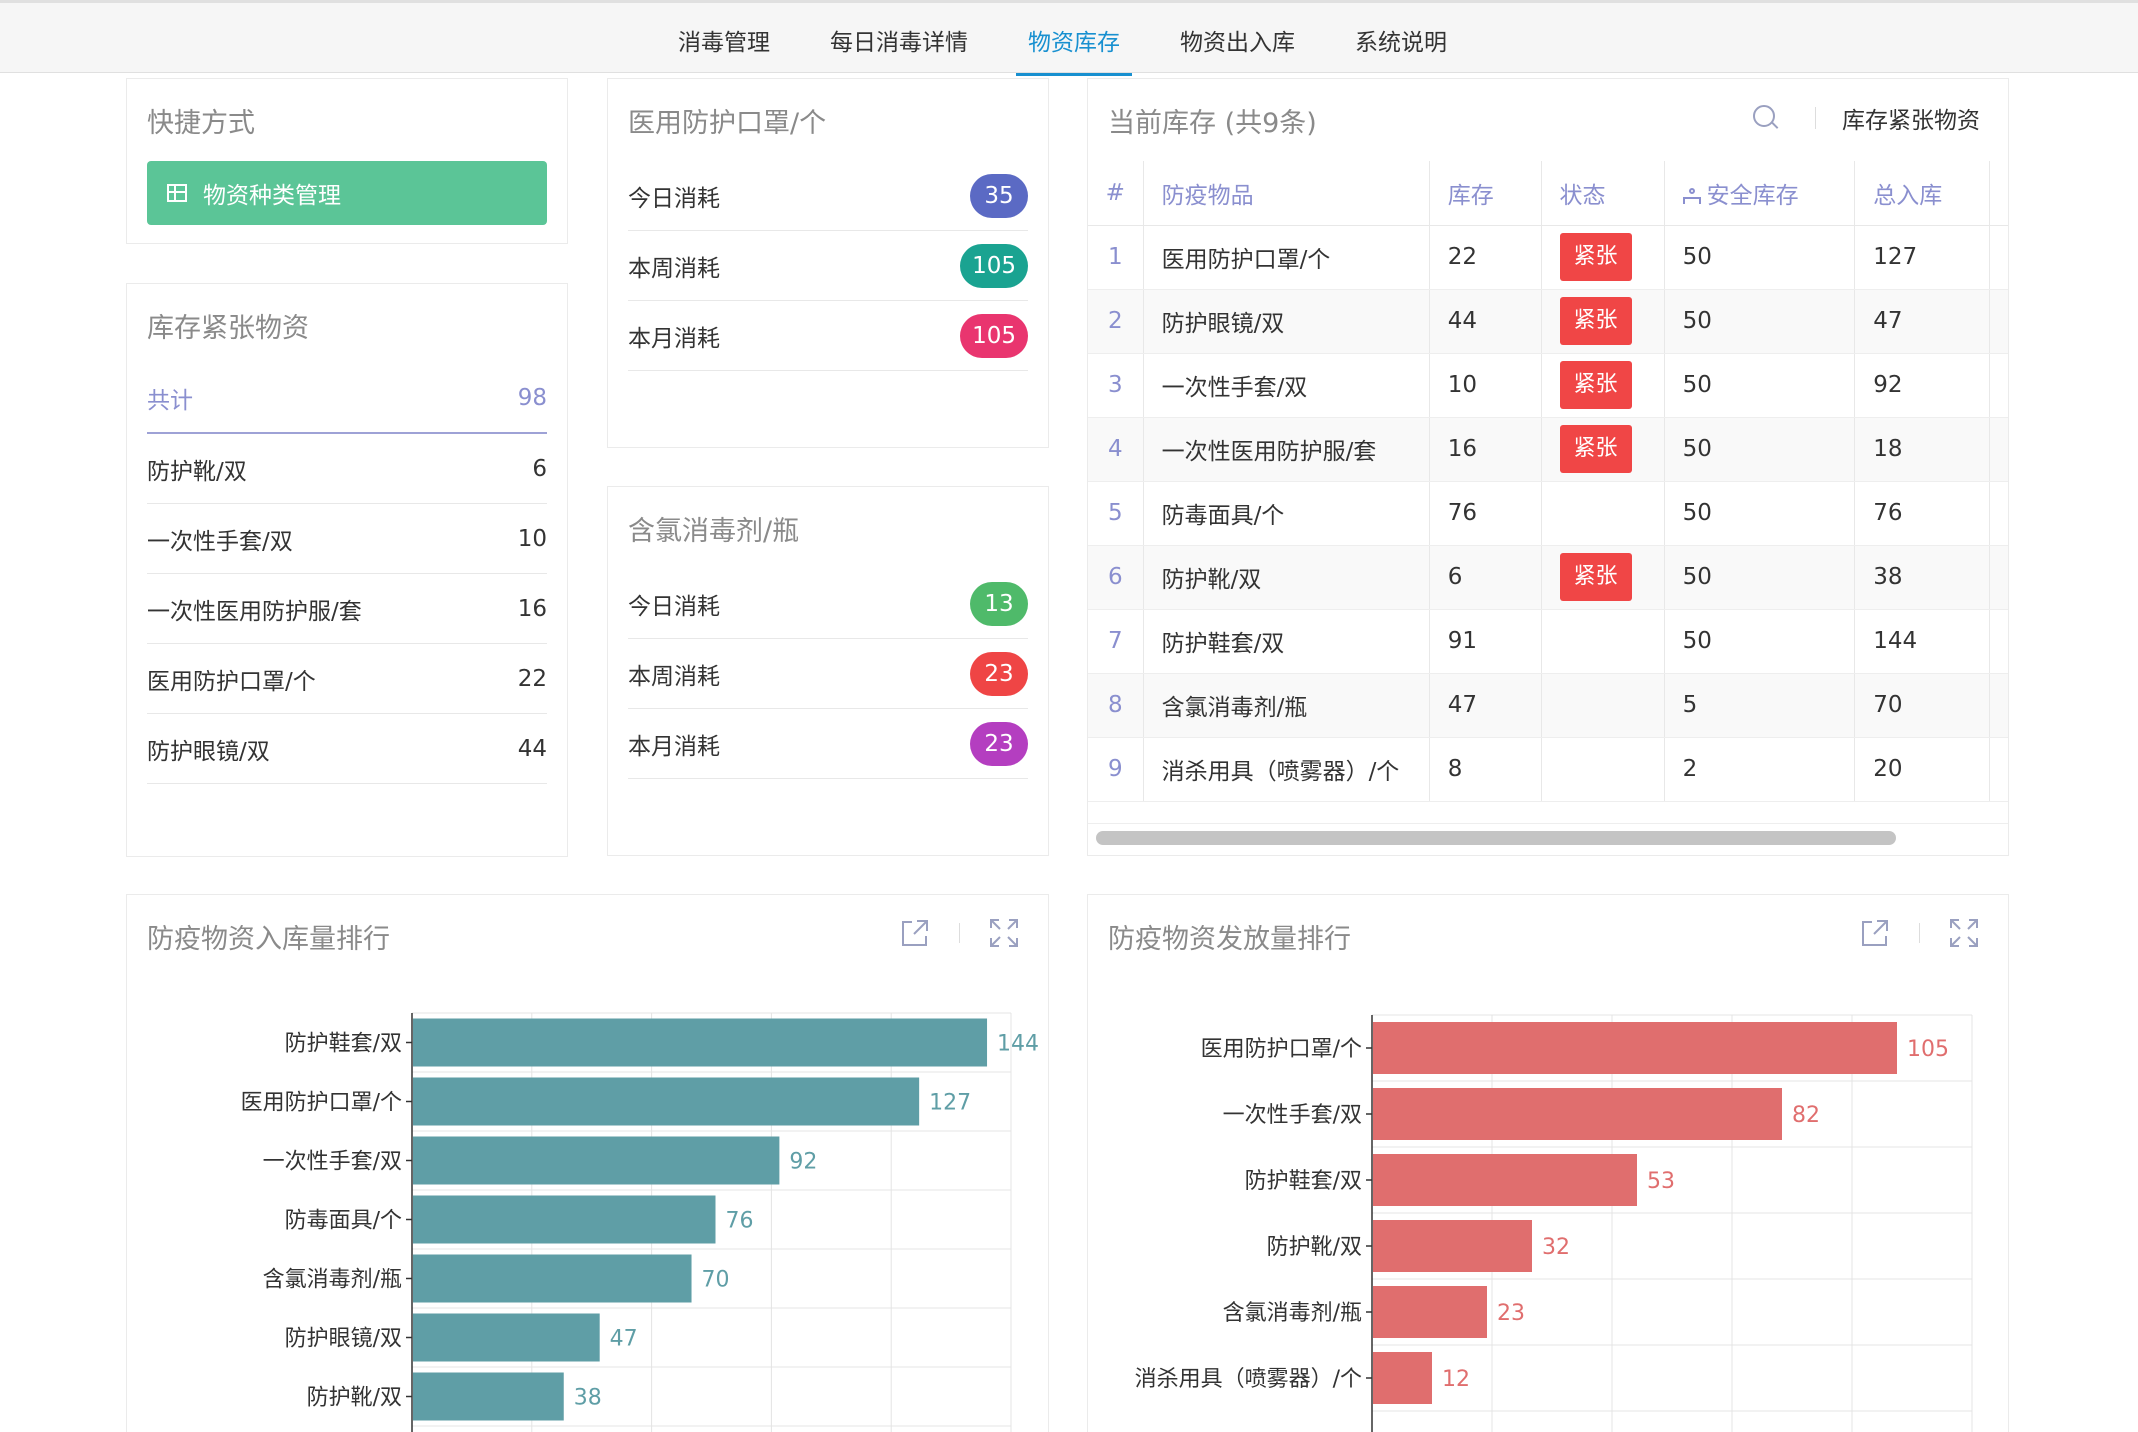 The height and width of the screenshot is (1432, 2138). Describe the element at coordinates (1919, 933) in the screenshot. I see `tool-divider` at that location.